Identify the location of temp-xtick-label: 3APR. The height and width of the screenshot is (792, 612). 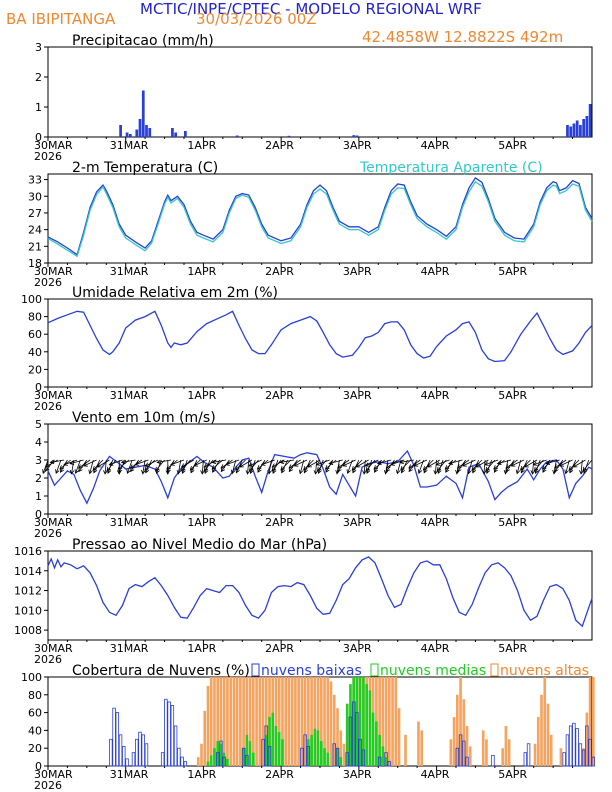
(357, 271).